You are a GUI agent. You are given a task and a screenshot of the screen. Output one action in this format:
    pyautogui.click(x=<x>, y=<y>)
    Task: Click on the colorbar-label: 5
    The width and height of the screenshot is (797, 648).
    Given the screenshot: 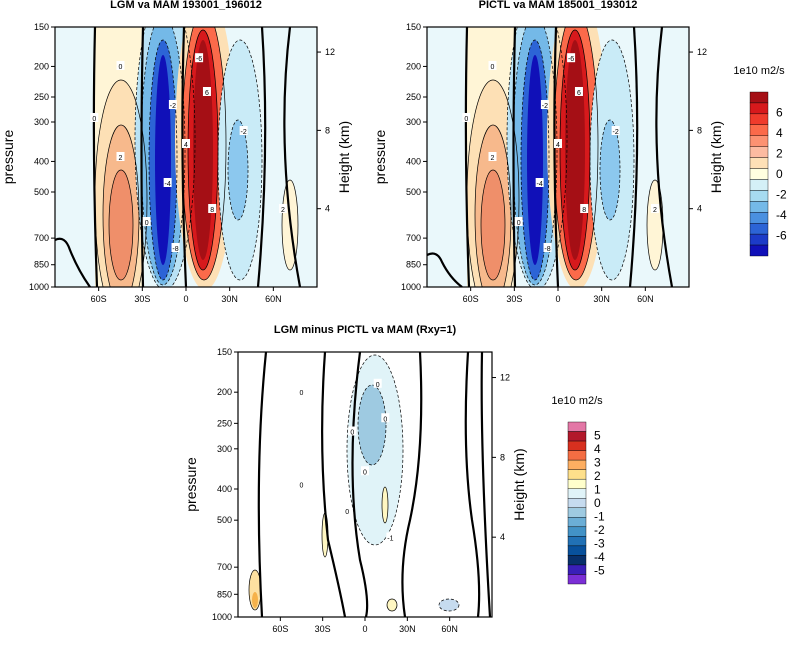 What is the action you would take?
    pyautogui.click(x=597, y=436)
    